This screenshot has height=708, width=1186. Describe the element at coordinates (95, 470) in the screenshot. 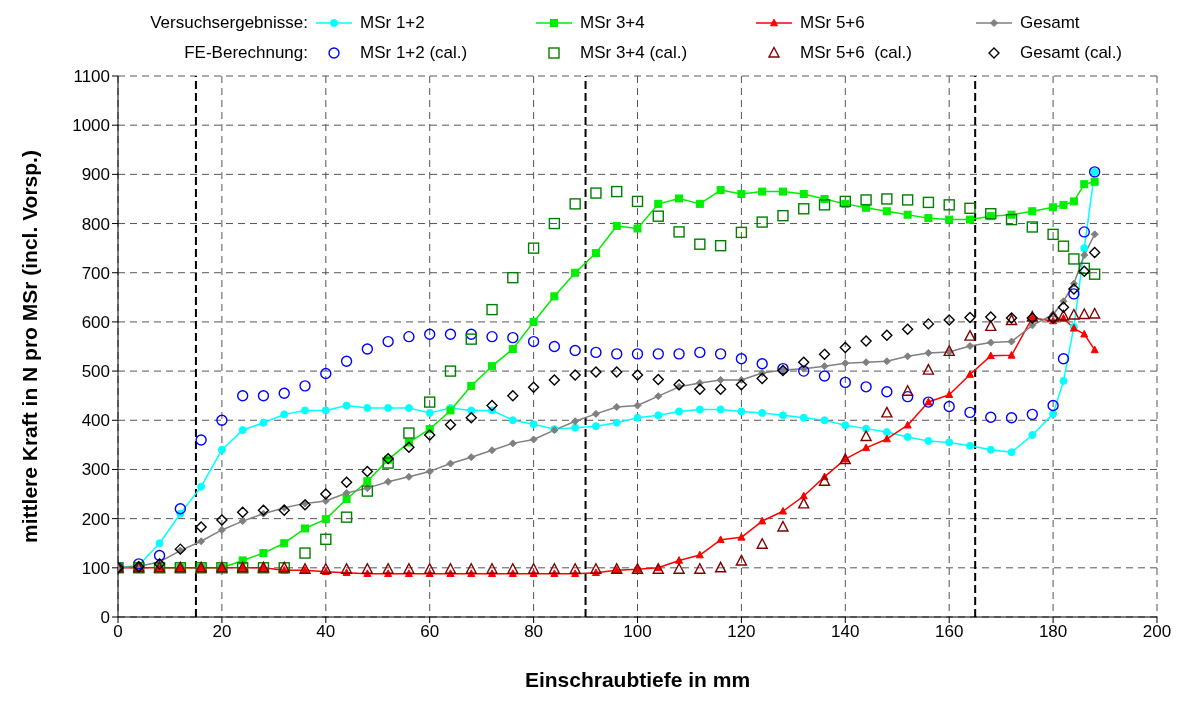

I see `y-tick-label: 300` at that location.